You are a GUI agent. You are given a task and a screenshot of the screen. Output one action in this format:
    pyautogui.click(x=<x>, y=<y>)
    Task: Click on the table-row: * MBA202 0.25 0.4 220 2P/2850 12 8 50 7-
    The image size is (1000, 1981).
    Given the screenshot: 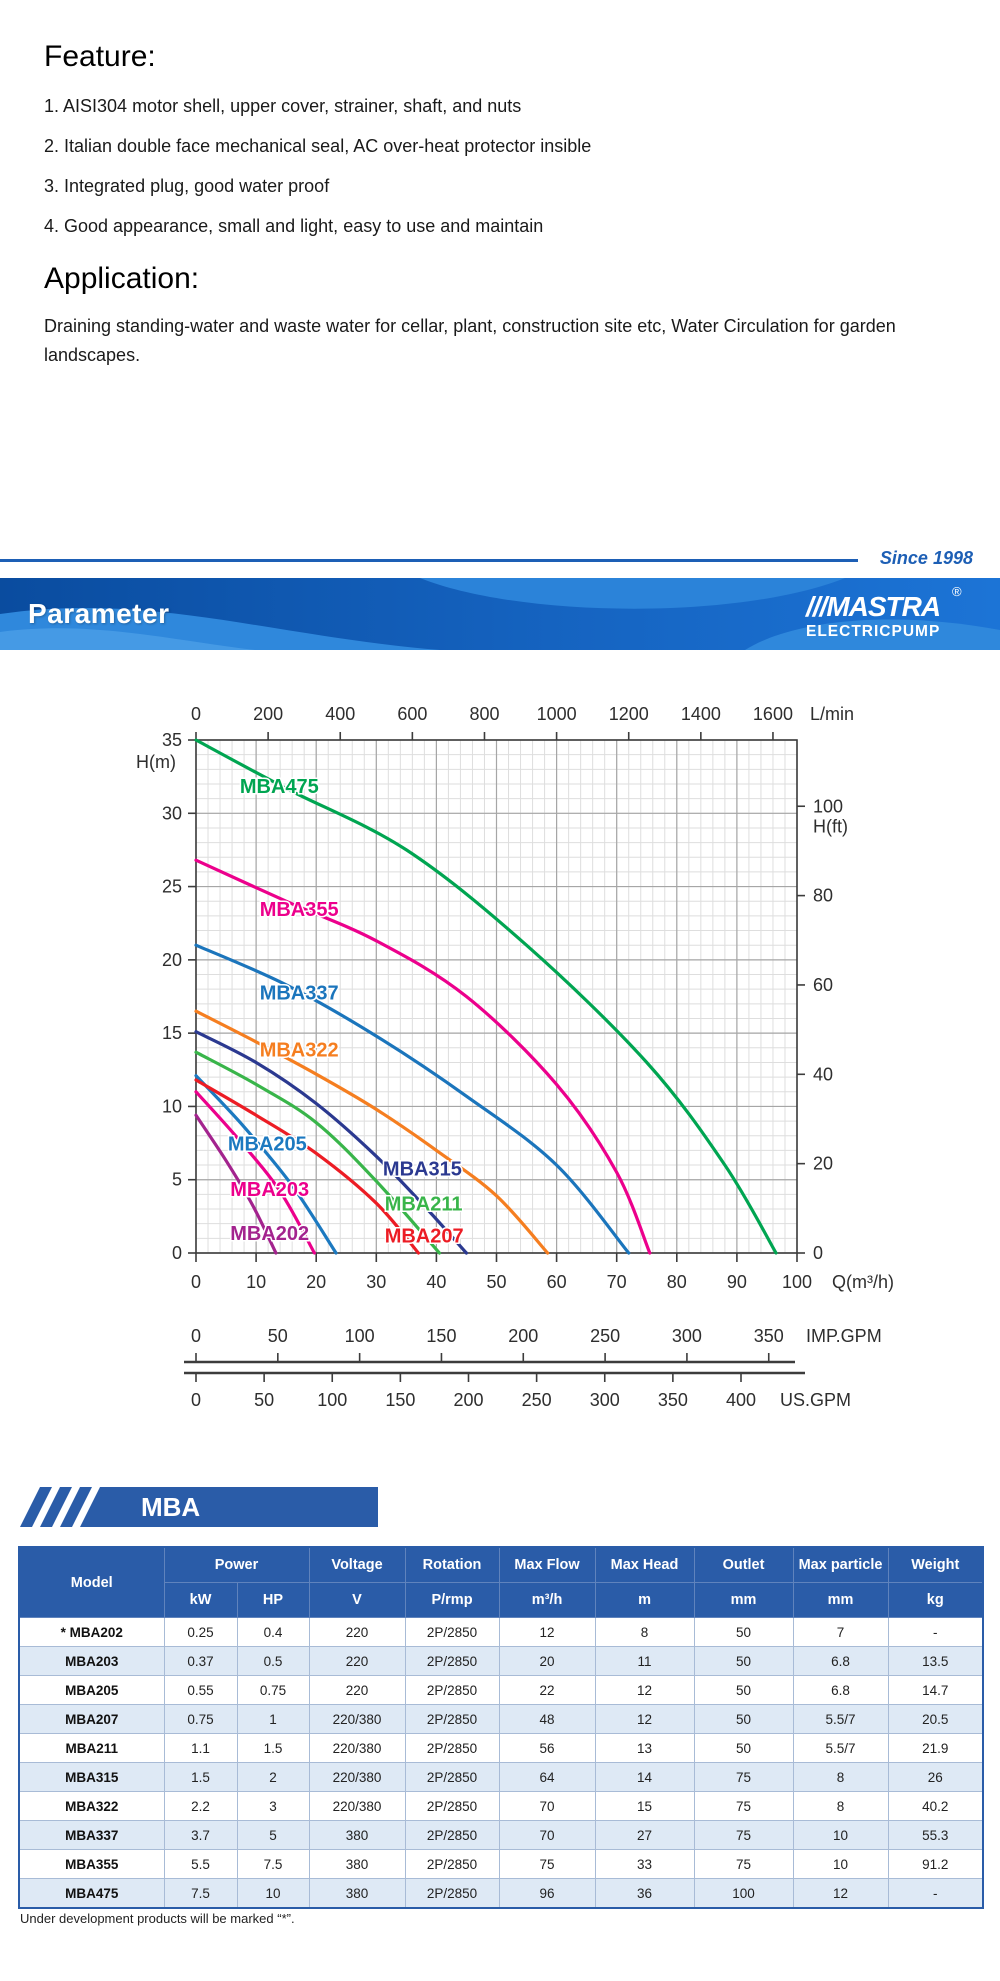 What is the action you would take?
    pyautogui.click(x=501, y=1632)
    